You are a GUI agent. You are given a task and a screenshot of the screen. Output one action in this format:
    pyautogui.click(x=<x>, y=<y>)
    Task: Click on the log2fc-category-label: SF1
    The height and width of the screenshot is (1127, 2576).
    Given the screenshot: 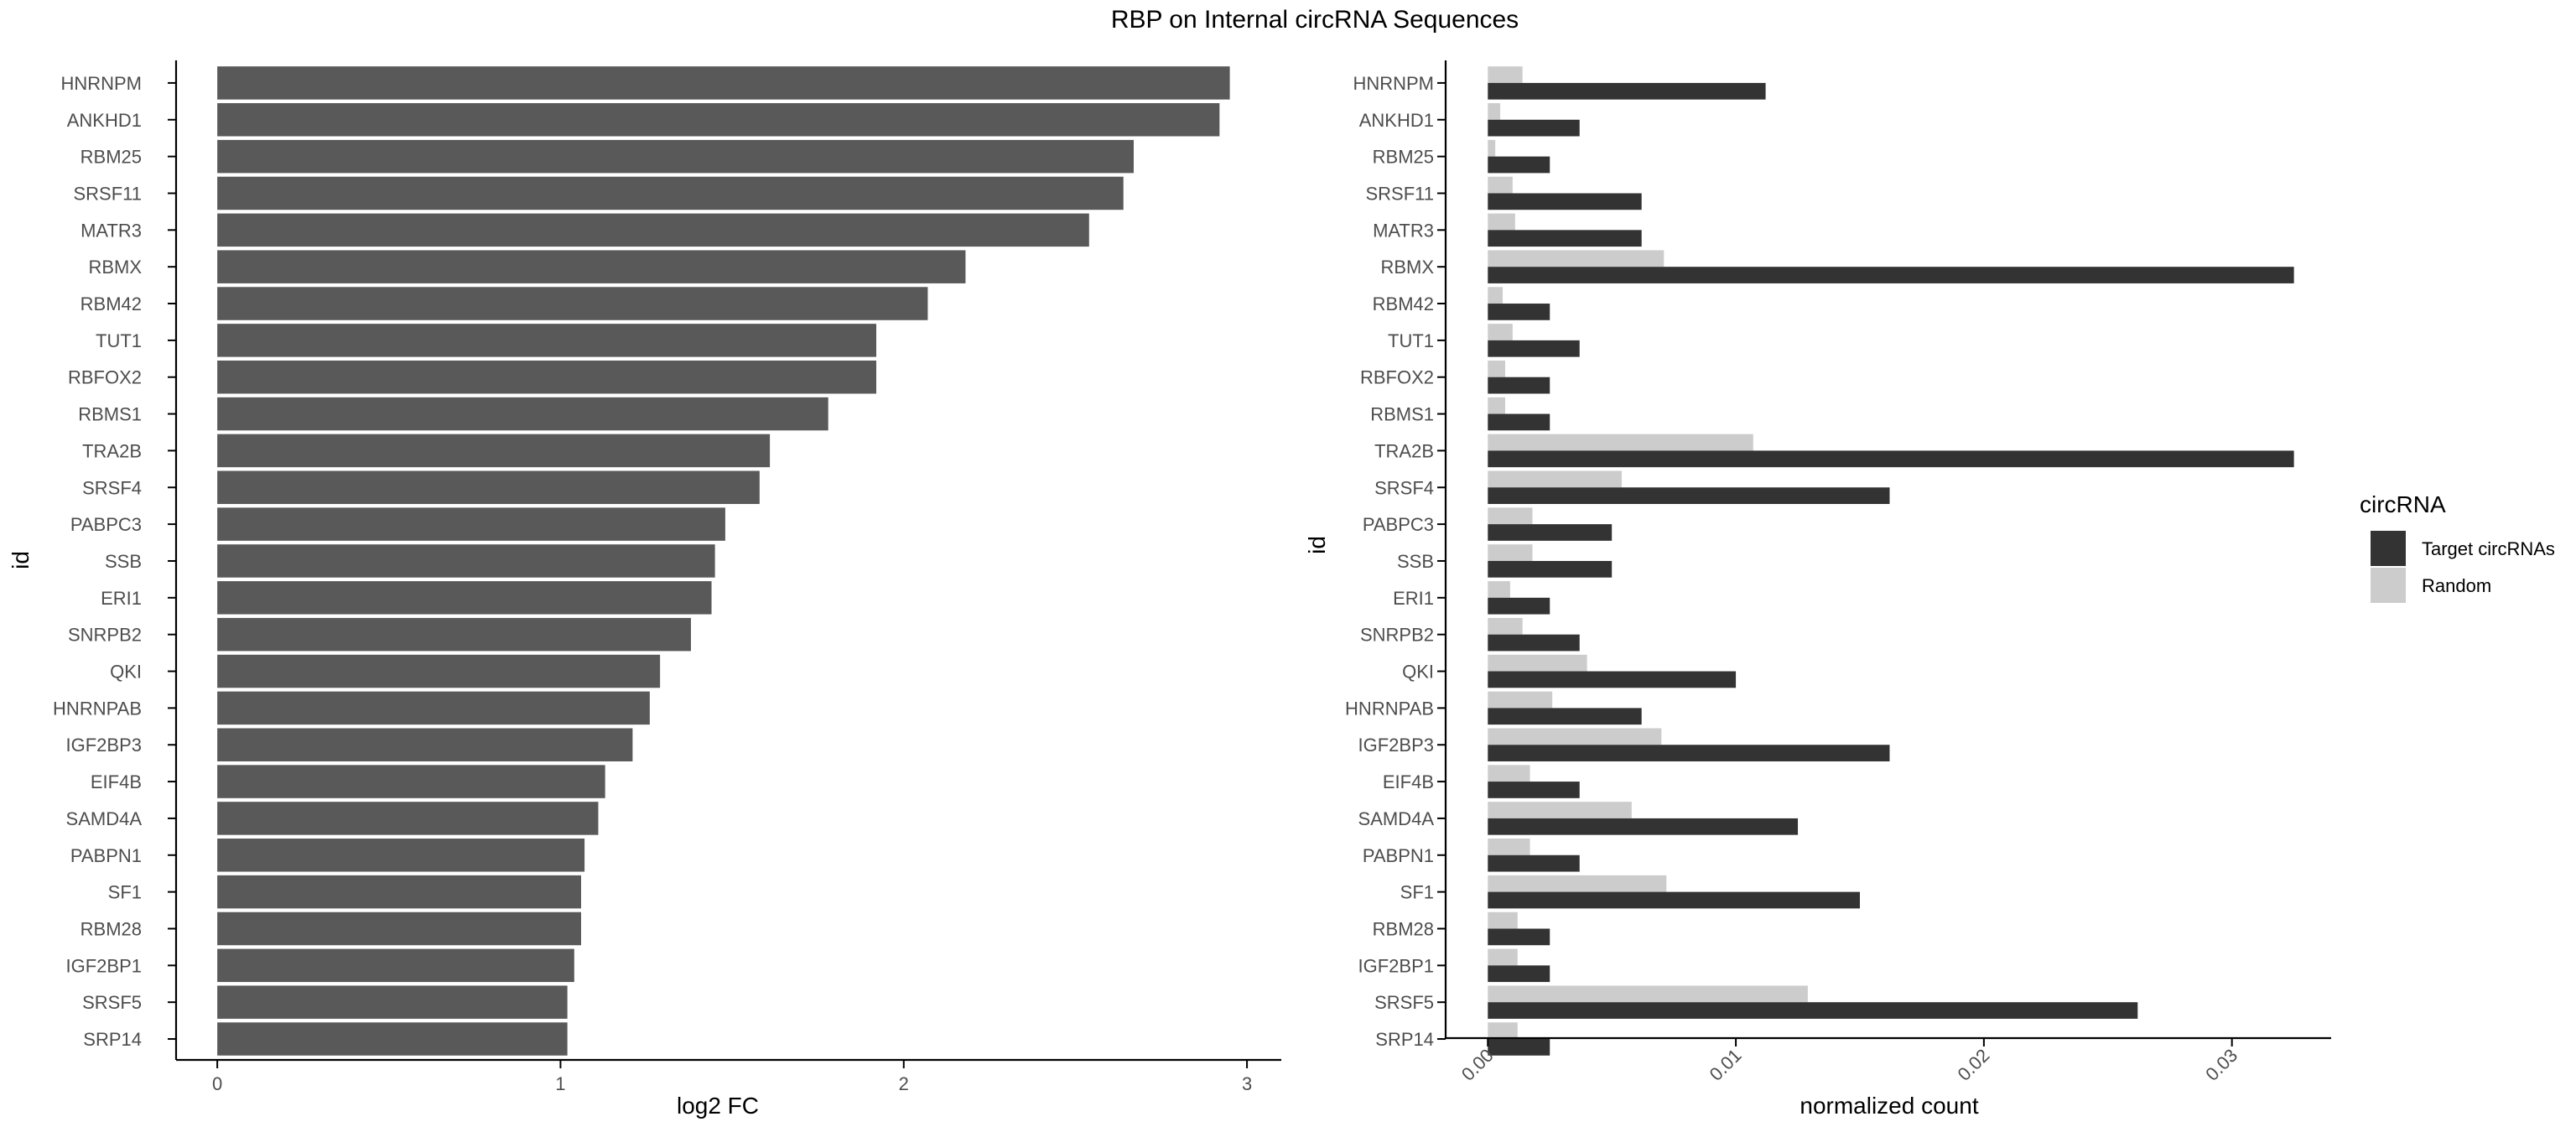 What is the action you would take?
    pyautogui.click(x=125, y=892)
    